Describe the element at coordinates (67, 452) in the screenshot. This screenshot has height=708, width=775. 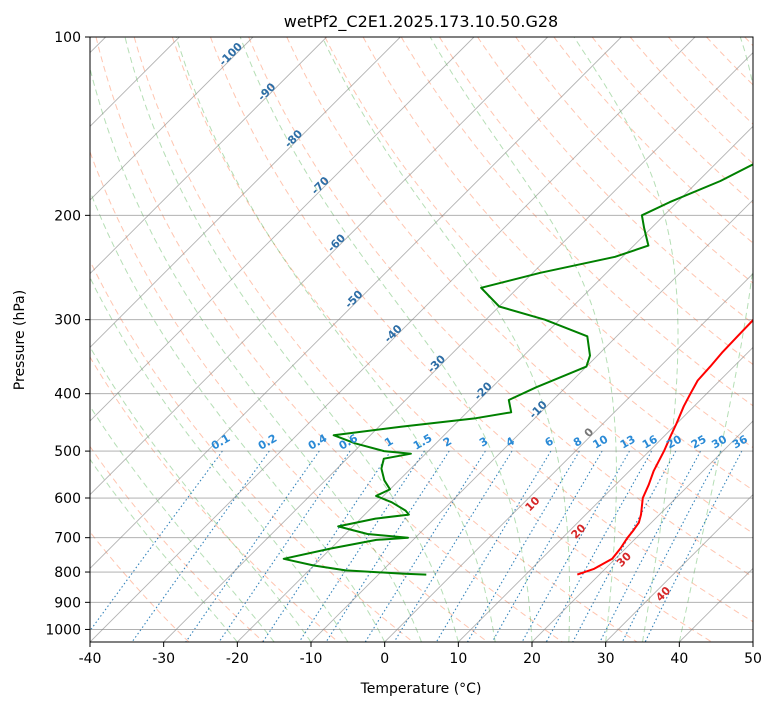
I see `y-tick-label: 500` at that location.